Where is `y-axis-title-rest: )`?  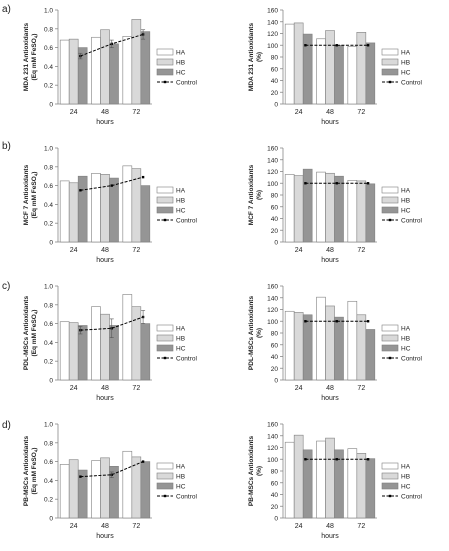 y-axis-title-rest: ) is located at coordinates (34, 311).